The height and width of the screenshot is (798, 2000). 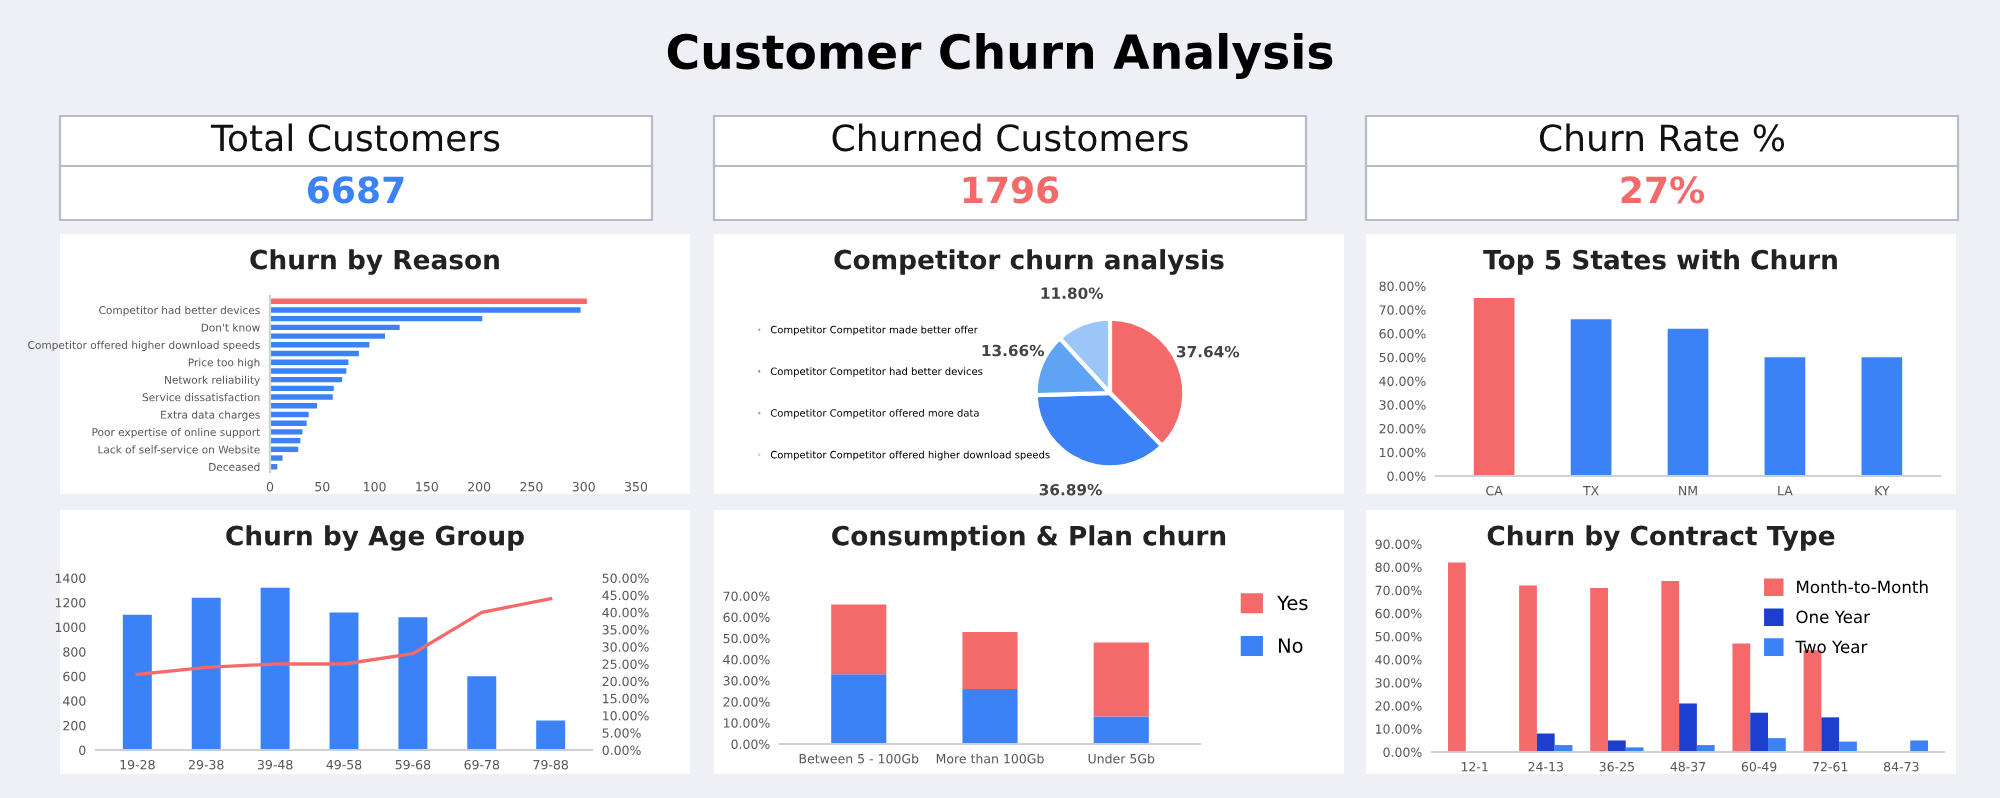 What do you see at coordinates (1292, 603) in the screenshot?
I see `legend-label: Yes` at bounding box center [1292, 603].